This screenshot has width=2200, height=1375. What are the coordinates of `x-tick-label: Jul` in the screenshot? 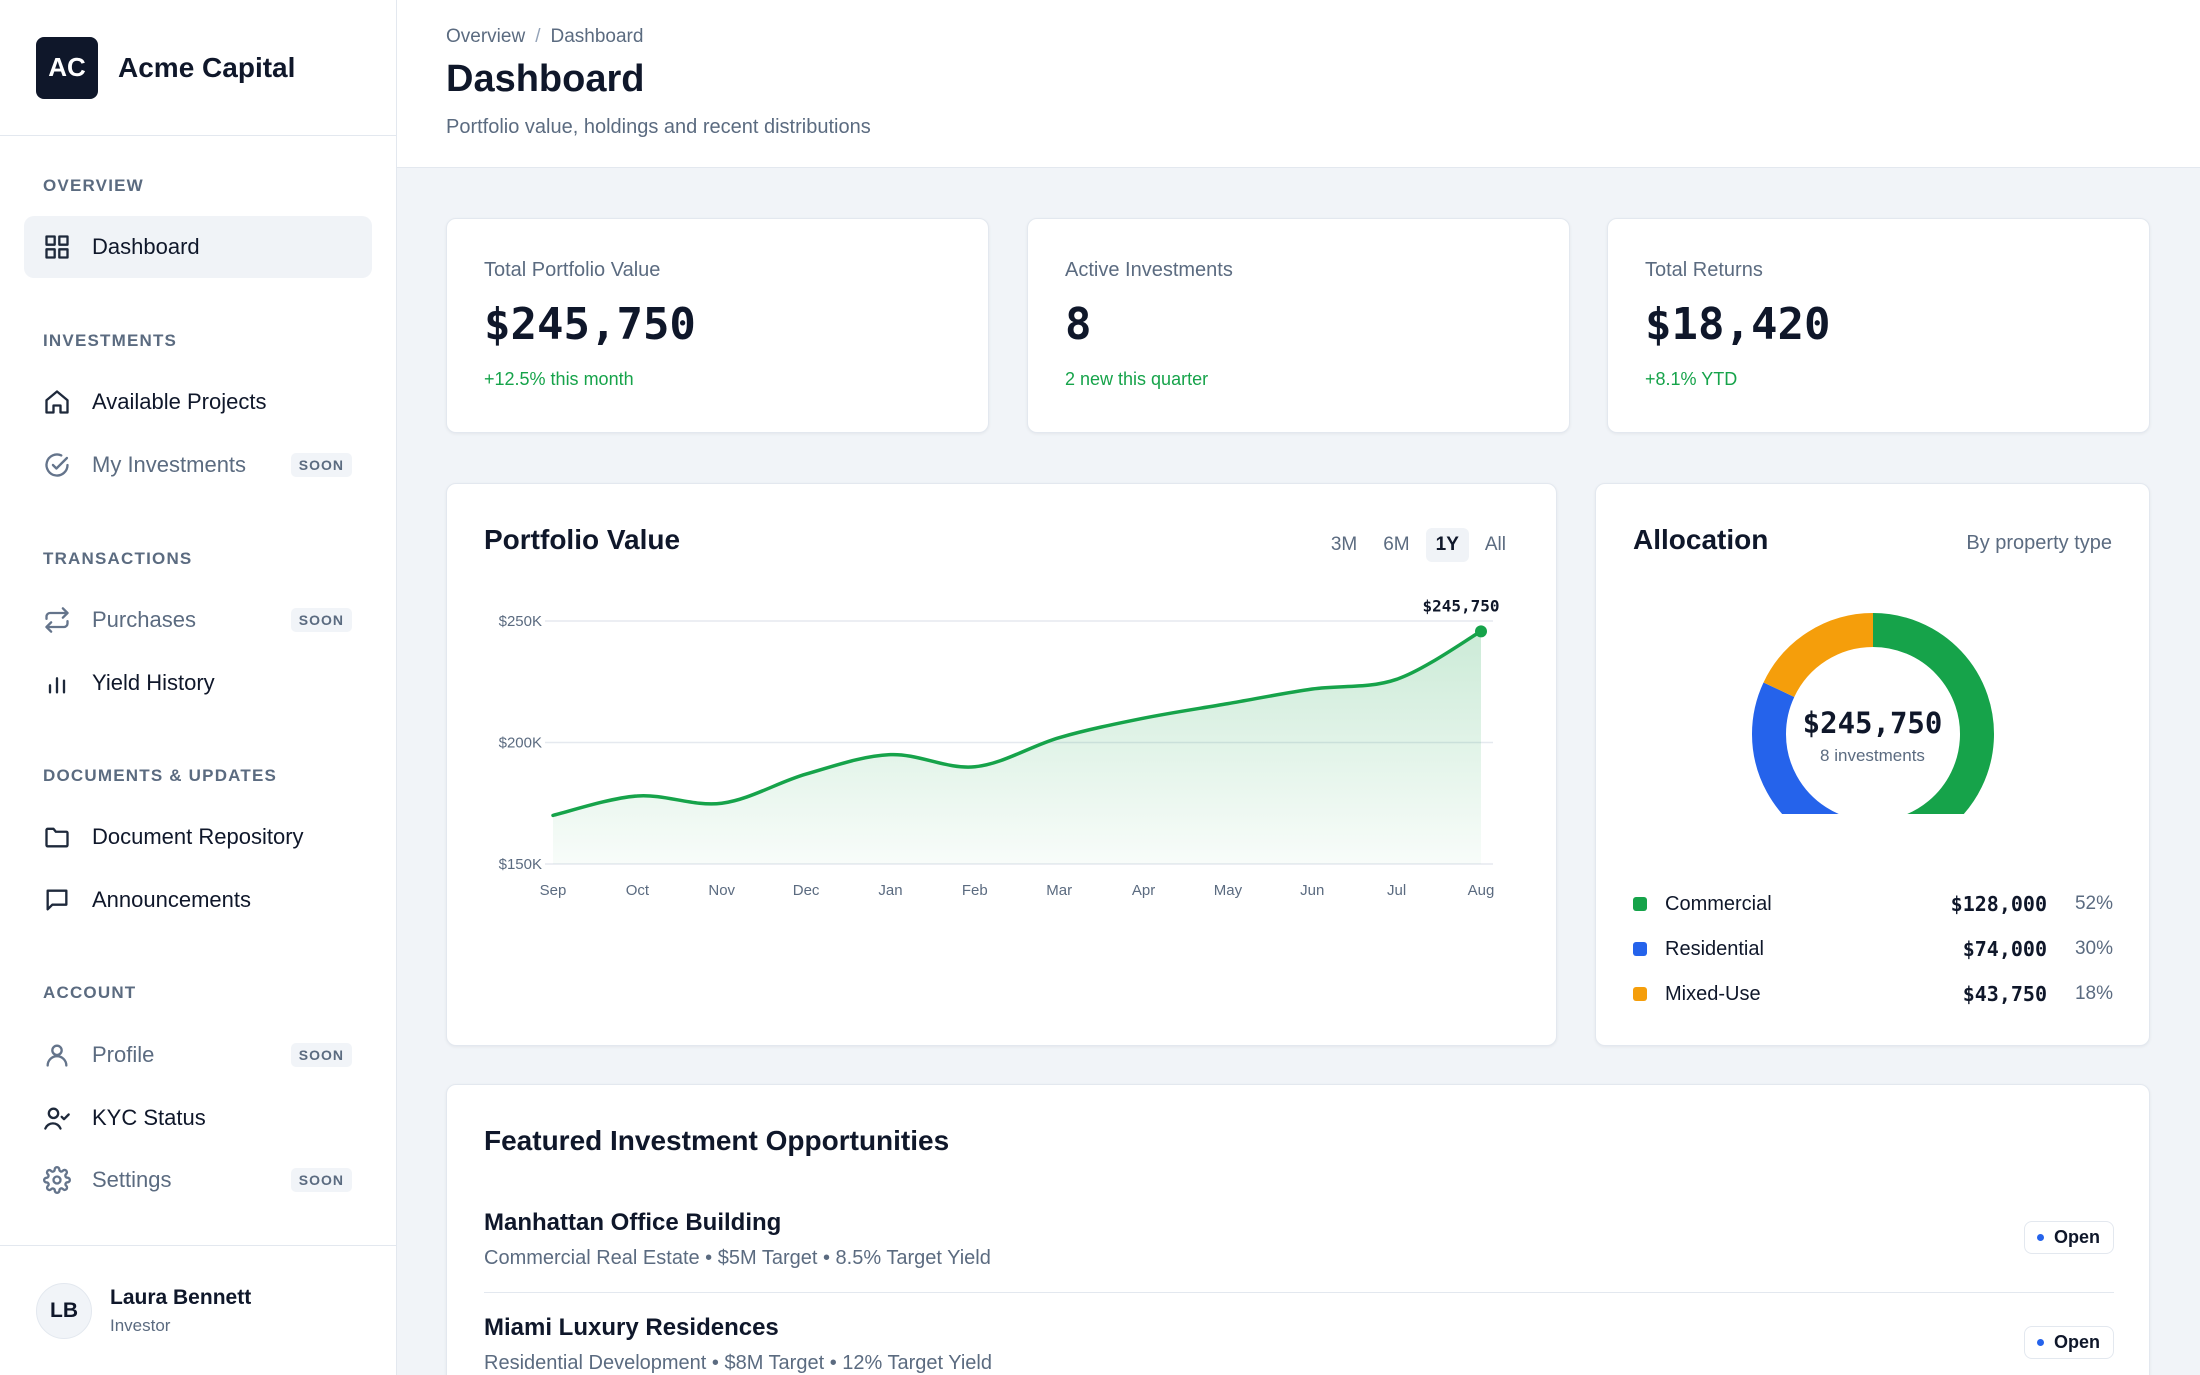 It's located at (1396, 890).